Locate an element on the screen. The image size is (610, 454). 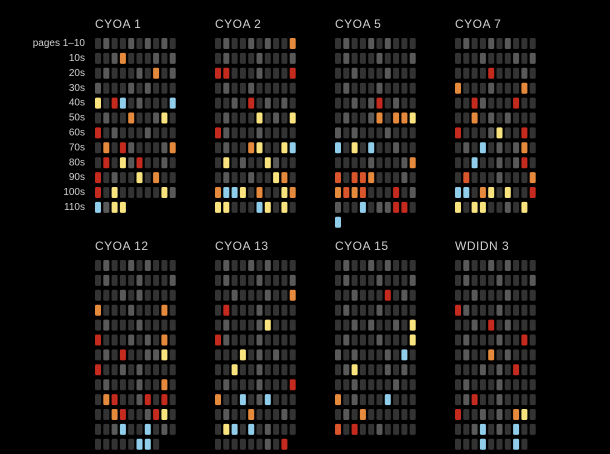
row-label: 100s is located at coordinates (74, 192).